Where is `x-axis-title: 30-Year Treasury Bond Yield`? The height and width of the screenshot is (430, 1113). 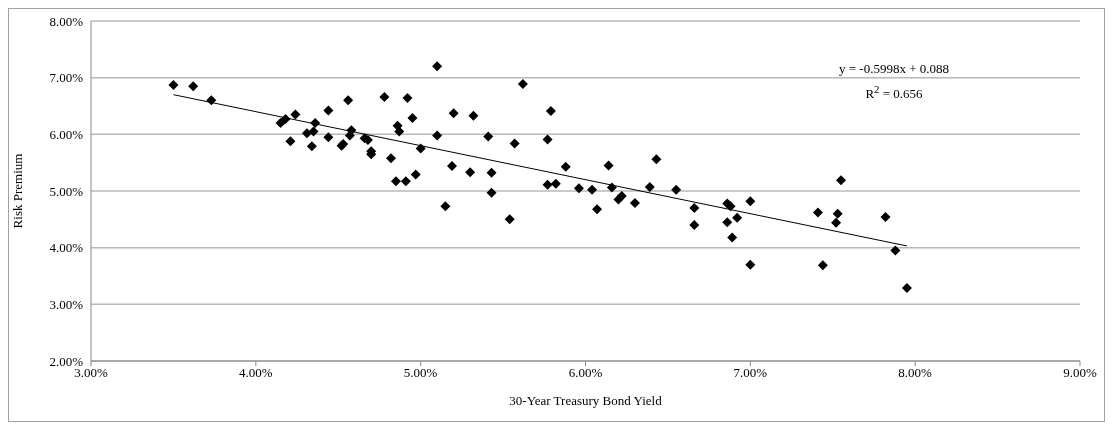
x-axis-title: 30-Year Treasury Bond Yield is located at coordinates (586, 400).